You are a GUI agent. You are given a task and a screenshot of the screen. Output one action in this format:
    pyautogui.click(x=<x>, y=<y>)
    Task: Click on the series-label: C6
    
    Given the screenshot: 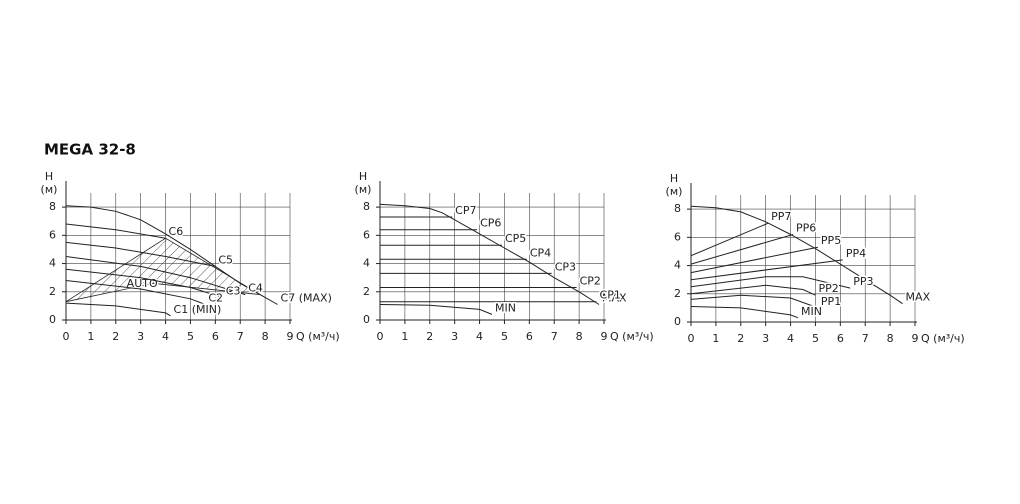 What is the action you would take?
    pyautogui.click(x=176, y=231)
    